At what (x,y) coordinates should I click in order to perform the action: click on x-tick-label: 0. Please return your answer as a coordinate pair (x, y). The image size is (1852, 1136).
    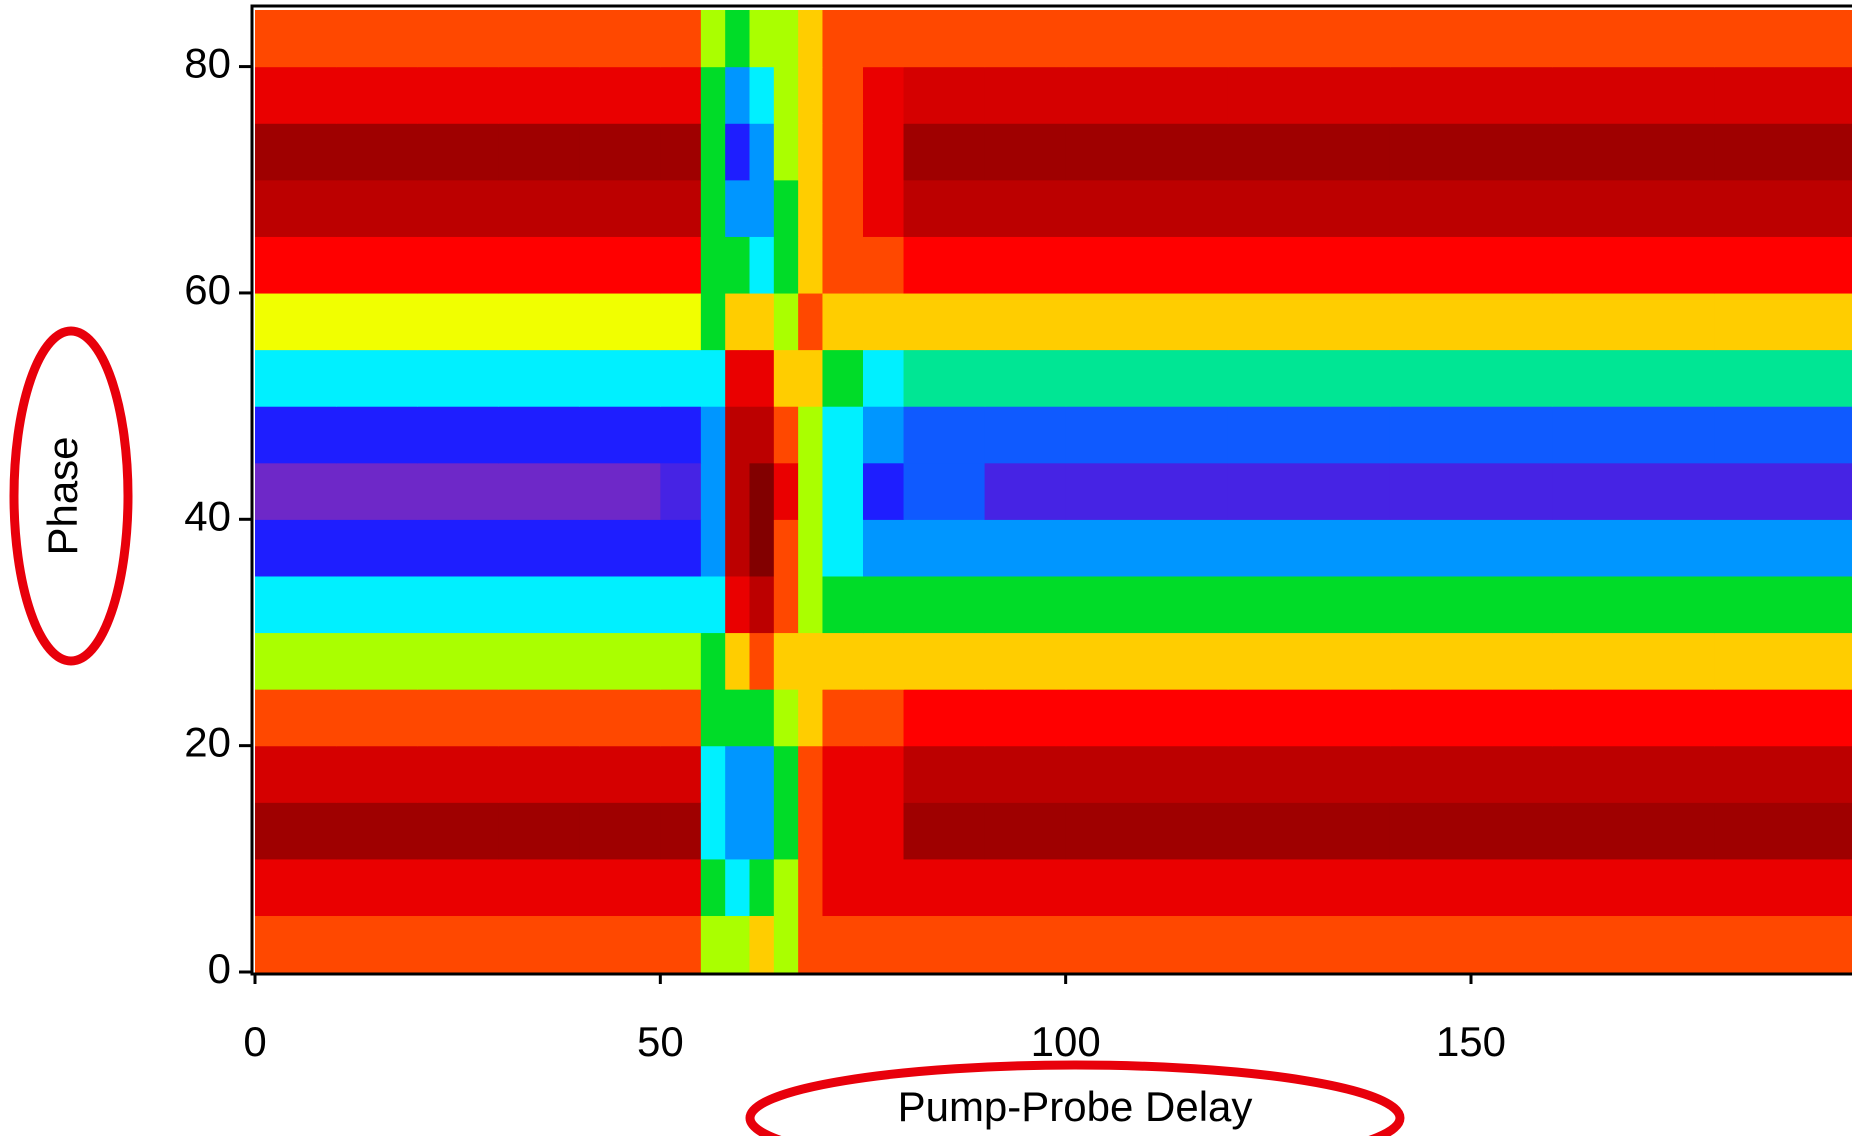
    Looking at the image, I should click on (254, 1041).